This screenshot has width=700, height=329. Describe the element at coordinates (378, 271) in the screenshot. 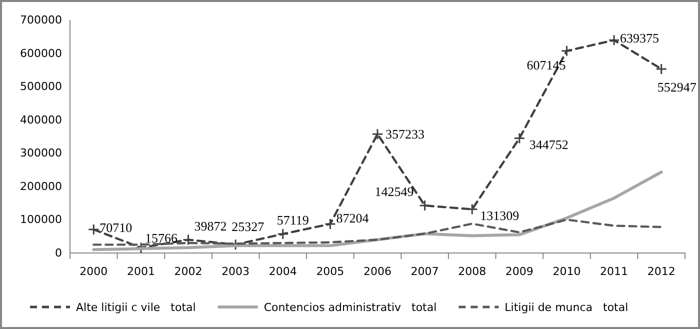

I see `x-tick-label: 2006` at that location.